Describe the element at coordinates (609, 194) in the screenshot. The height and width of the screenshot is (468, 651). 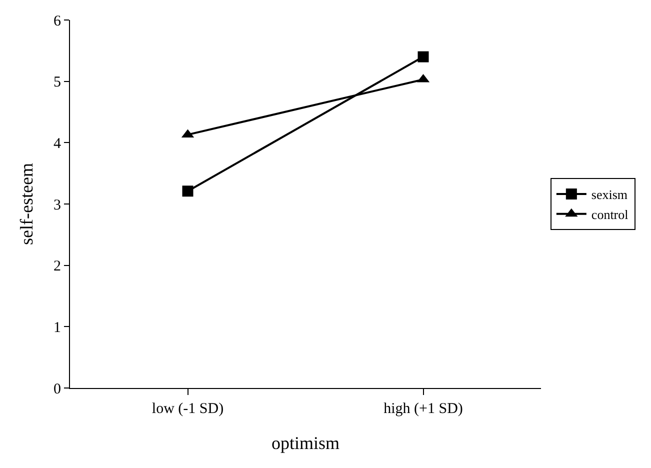
I see `legend-label: sexism` at that location.